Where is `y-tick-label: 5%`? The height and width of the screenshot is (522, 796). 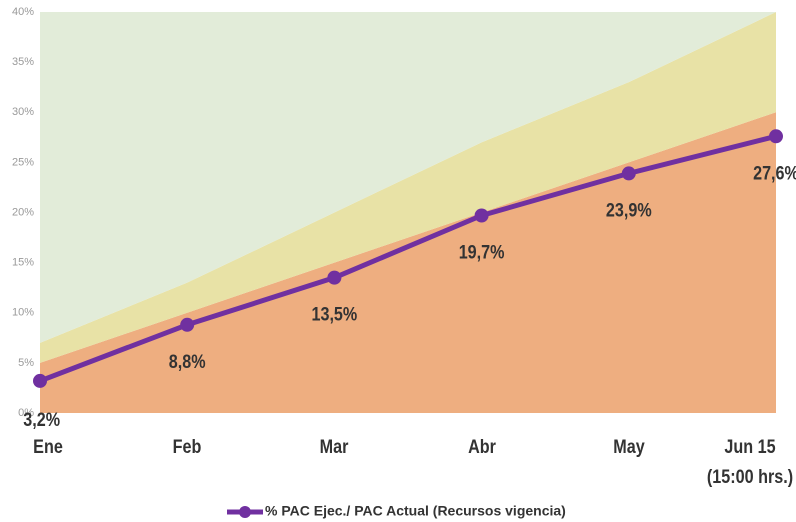
y-tick-label: 5% is located at coordinates (26, 363).